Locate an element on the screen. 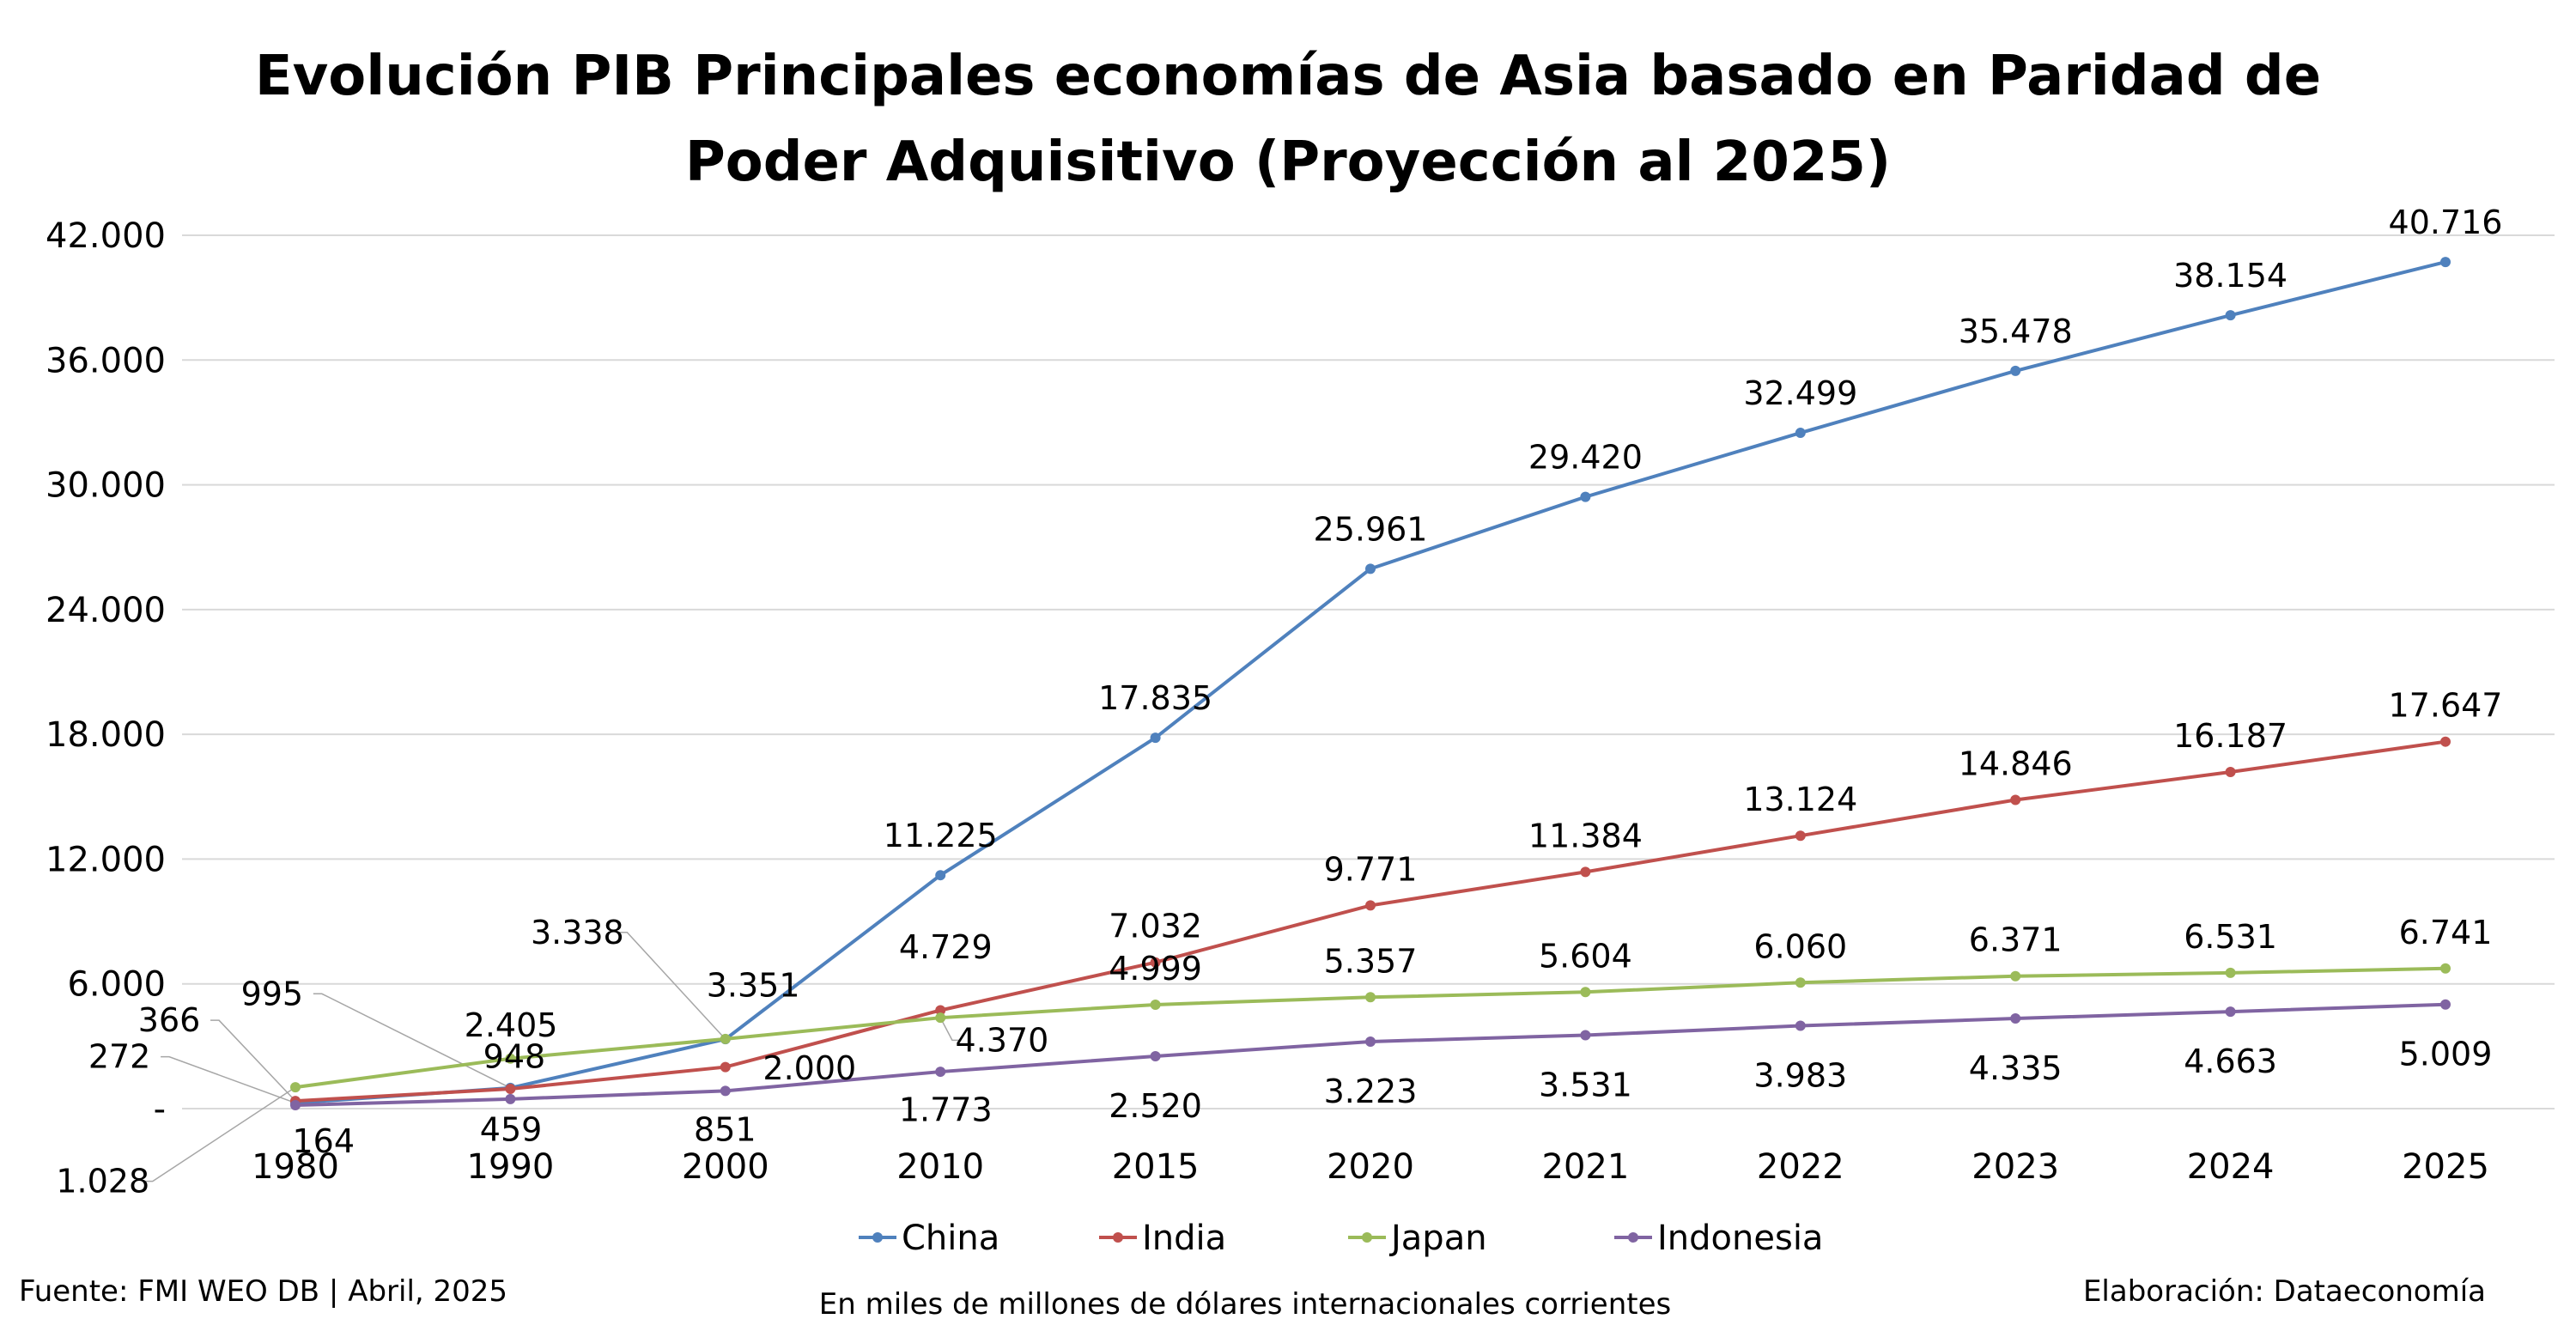  data-label-japan: 6.060 is located at coordinates (1800, 946).